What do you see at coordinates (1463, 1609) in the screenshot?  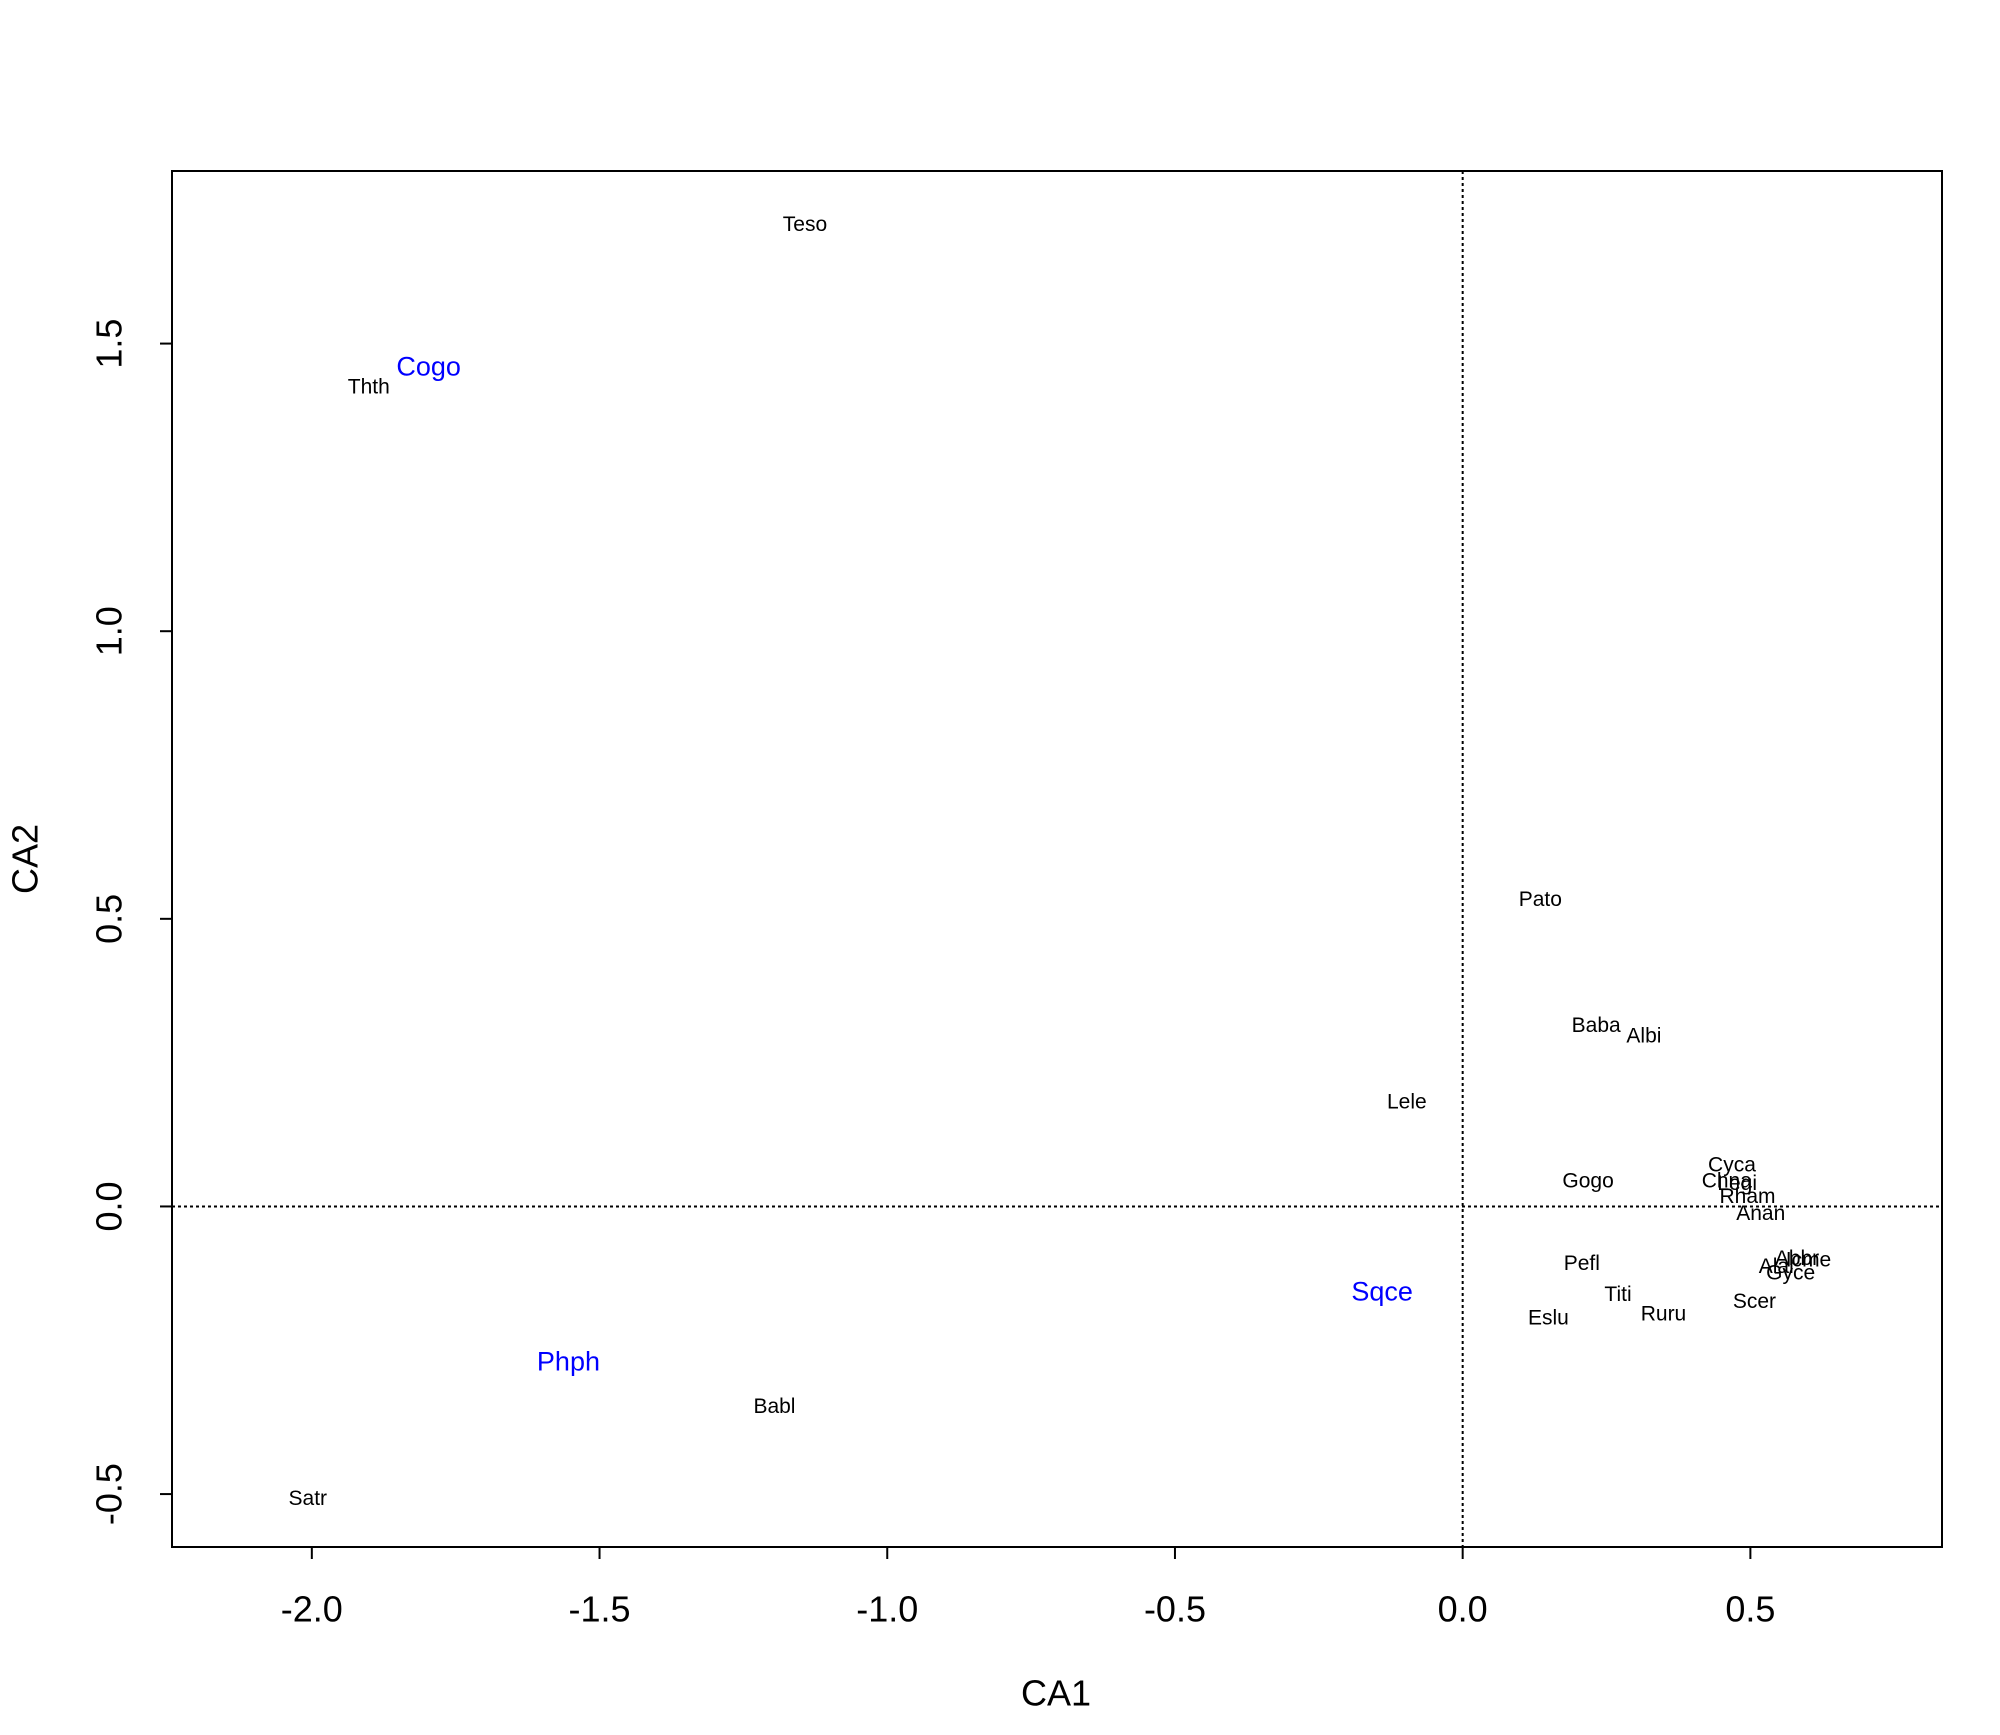 I see `x-tick-label: 0.0` at bounding box center [1463, 1609].